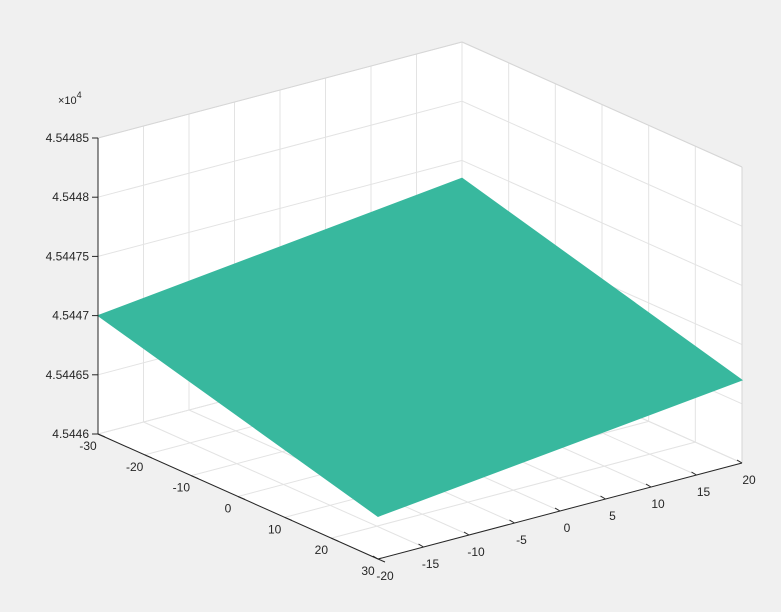 The width and height of the screenshot is (781, 612). I want to click on z-exponent-power: 4, so click(79, 95).